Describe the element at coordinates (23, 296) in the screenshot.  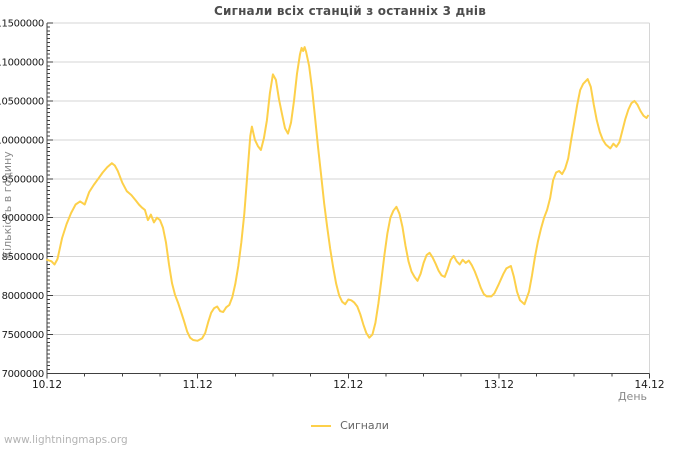
I see `y-tick-label: 8000000` at that location.